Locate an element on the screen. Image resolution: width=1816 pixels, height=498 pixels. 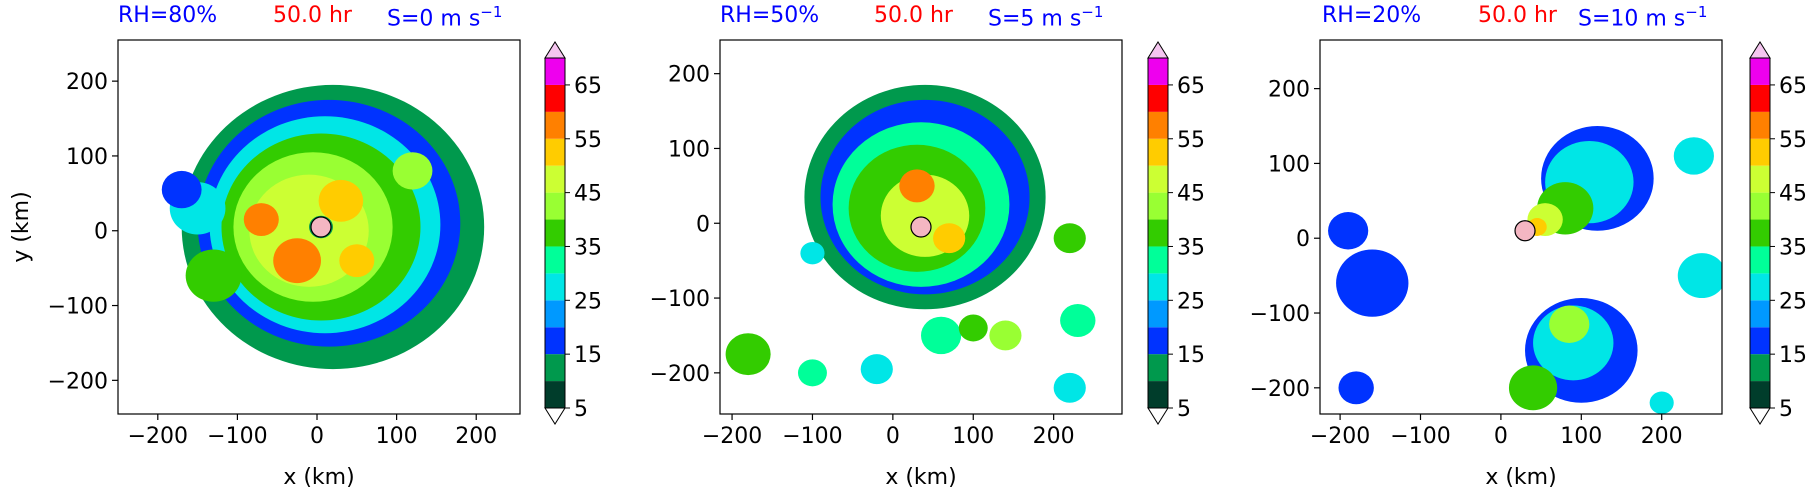
panel-1-center-marker is located at coordinates (321, 227).